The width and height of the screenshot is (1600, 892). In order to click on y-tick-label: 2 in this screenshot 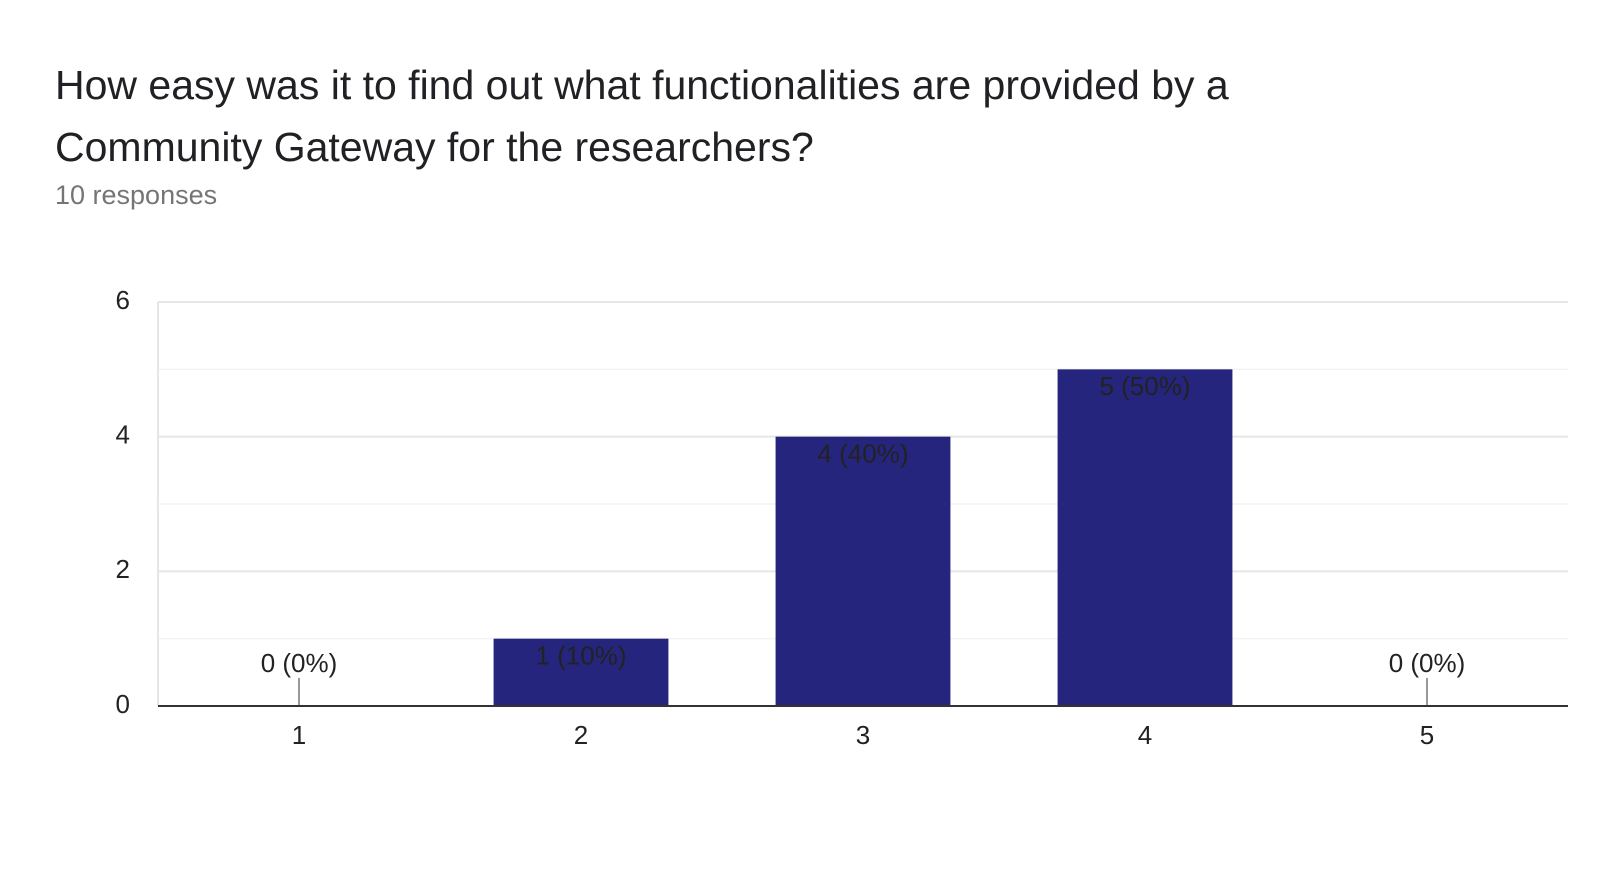, I will do `click(123, 569)`.